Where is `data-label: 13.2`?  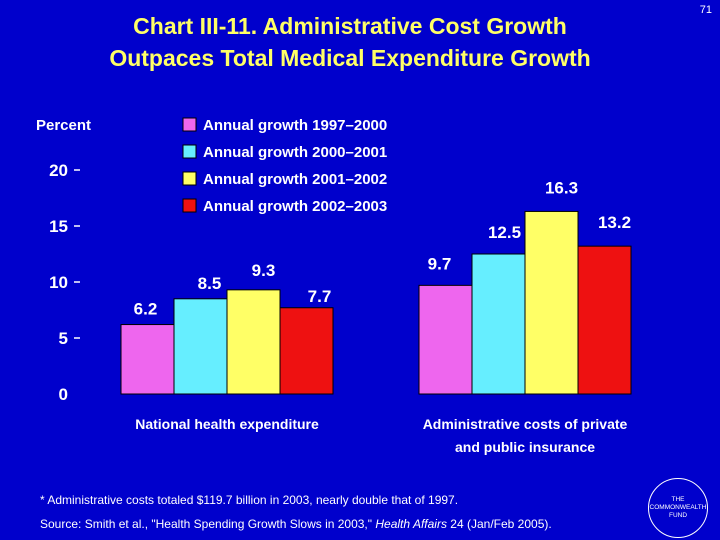
data-label: 13.2 is located at coordinates (614, 222).